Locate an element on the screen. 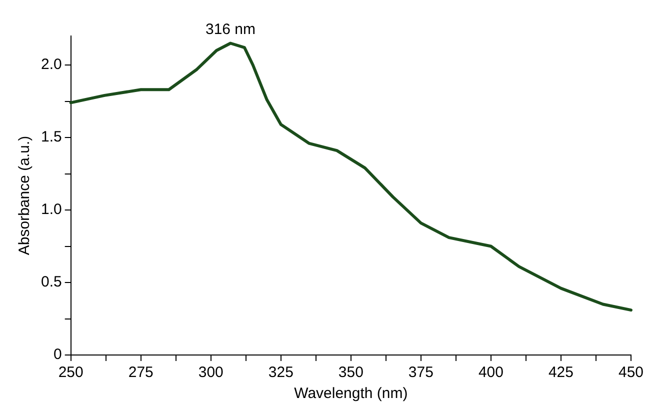 The image size is (657, 411). x-tick-label: 300 is located at coordinates (211, 373).